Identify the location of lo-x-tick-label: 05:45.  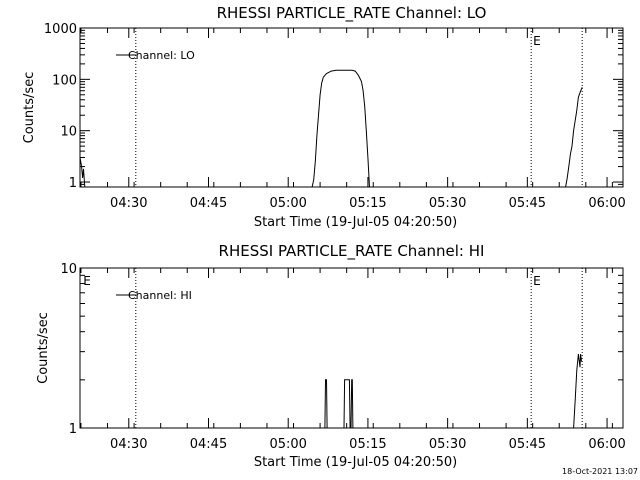
(527, 203).